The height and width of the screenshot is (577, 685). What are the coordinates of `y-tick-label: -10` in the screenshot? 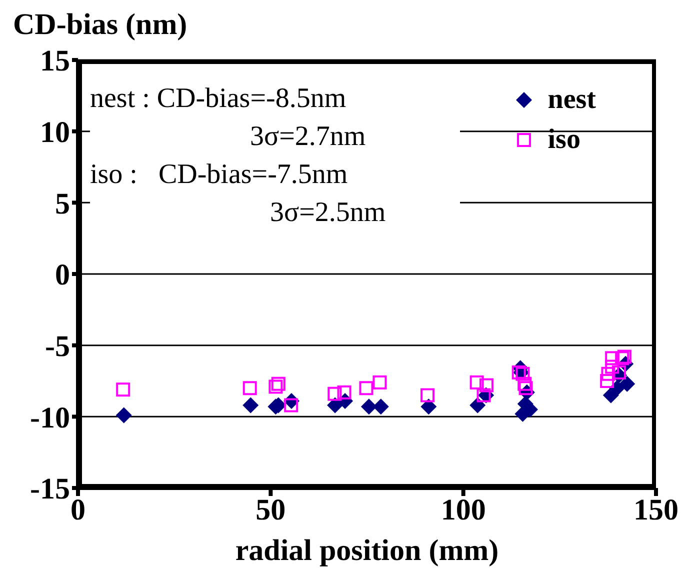 It's located at (50, 417).